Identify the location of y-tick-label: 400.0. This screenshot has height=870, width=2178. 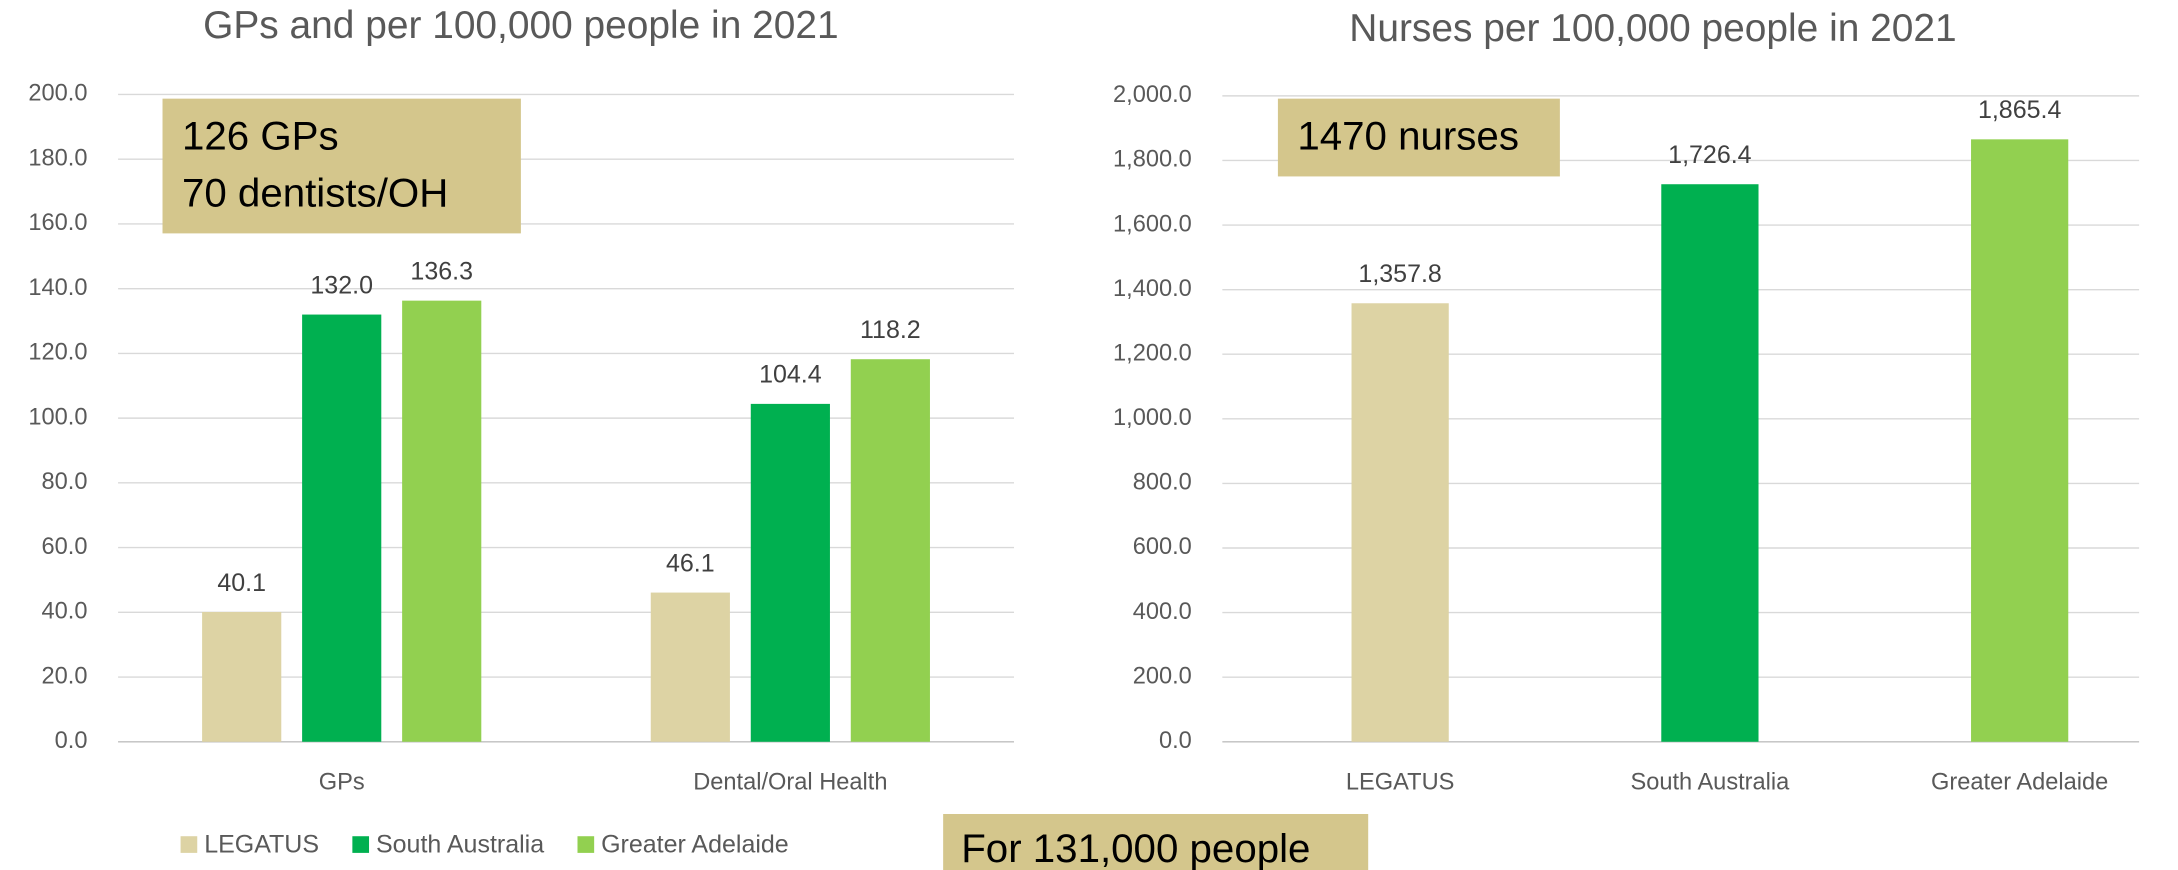
(1162, 612).